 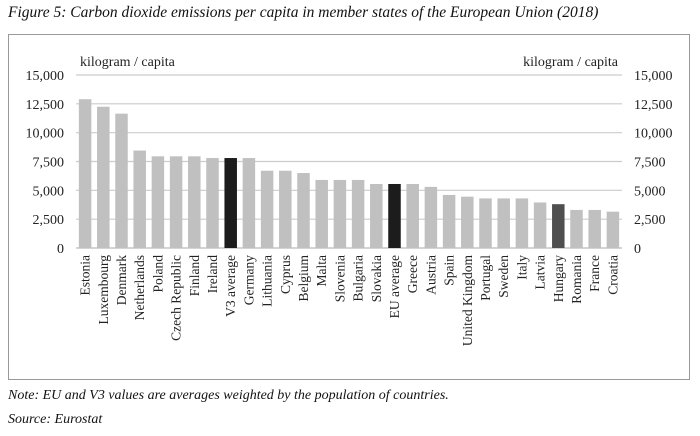 I want to click on y-tick-left: 0, so click(x=60, y=249).